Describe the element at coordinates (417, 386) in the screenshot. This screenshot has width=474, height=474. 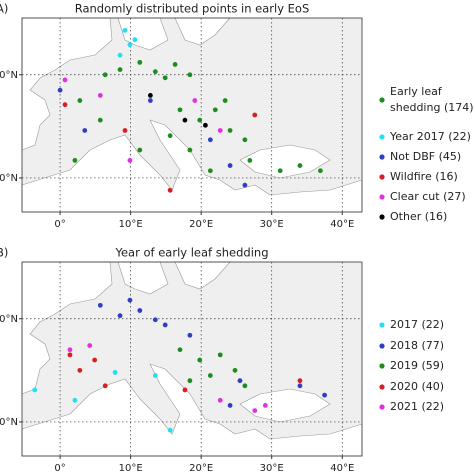
I see `legend-label: 2020 (40)` at that location.